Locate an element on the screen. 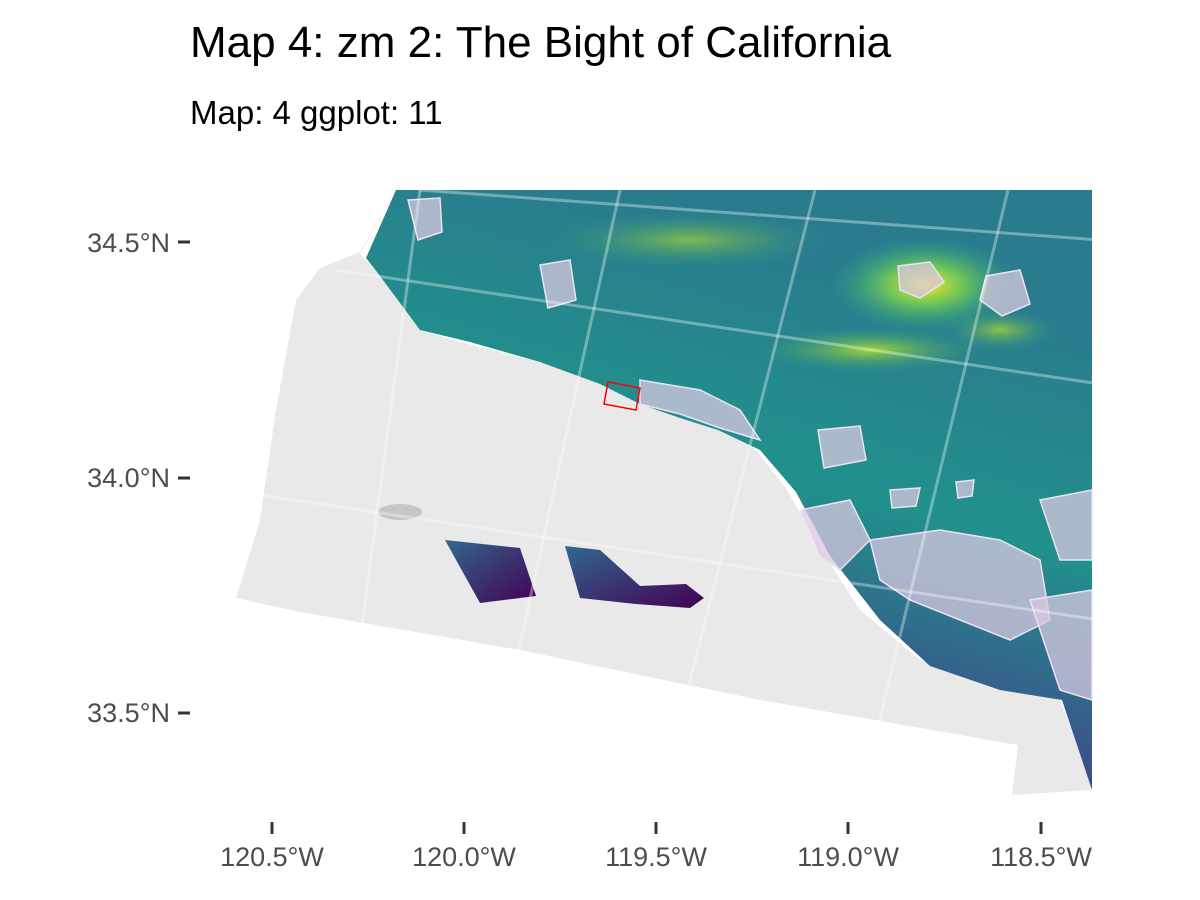 This screenshot has width=1200, height=900. x-tick-label-118-5: 118.5°W is located at coordinates (1041, 857).